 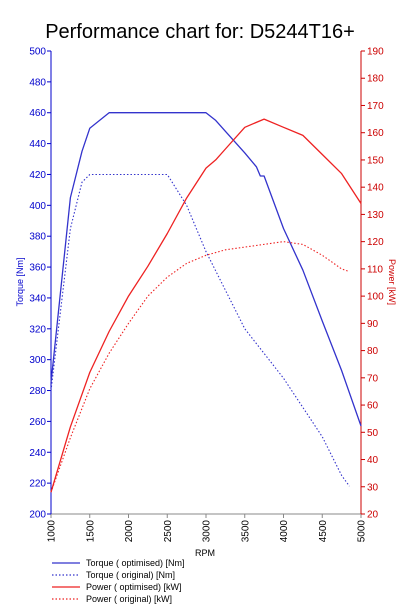 I want to click on y-left-tick-label: 460, so click(x=37, y=113).